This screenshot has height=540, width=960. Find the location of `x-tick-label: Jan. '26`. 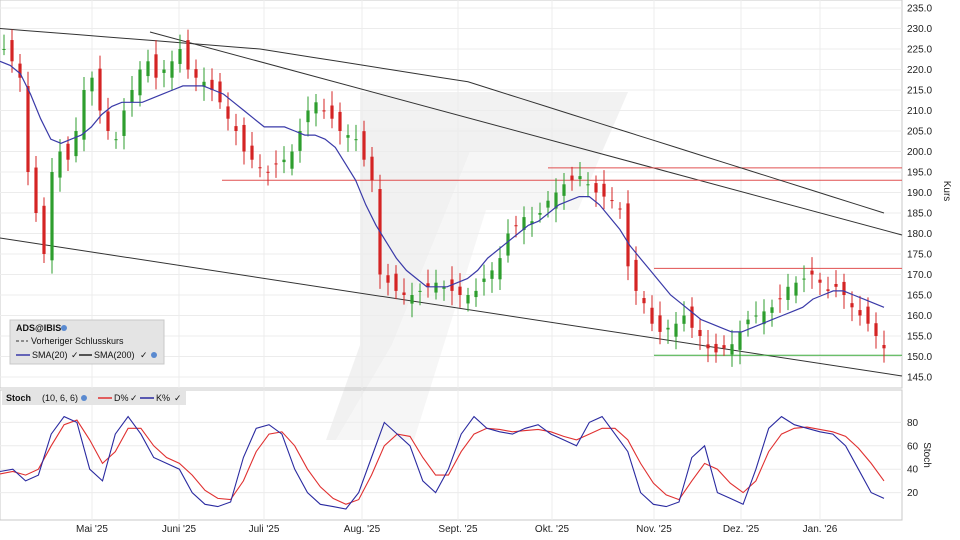

x-tick-label: Jan. '26 is located at coordinates (820, 529).